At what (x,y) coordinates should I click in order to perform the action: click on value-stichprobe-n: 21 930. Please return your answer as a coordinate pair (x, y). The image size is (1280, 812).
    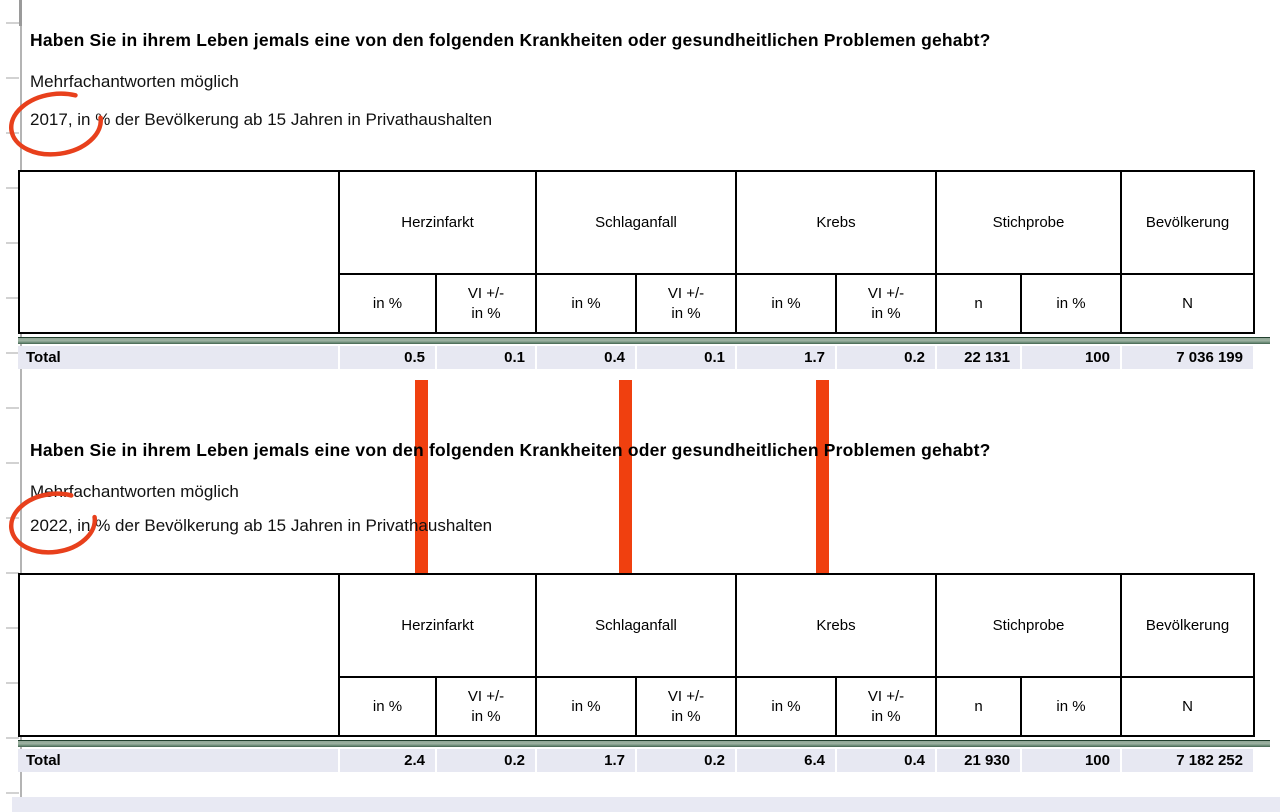
    Looking at the image, I should click on (977, 760).